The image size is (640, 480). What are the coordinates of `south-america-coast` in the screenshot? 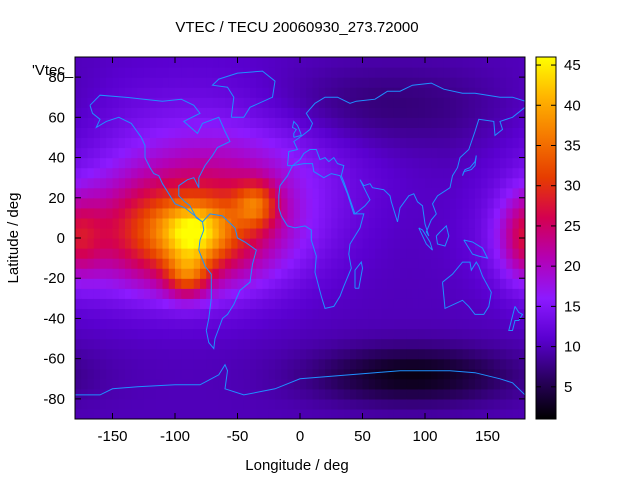 It's located at (227, 281).